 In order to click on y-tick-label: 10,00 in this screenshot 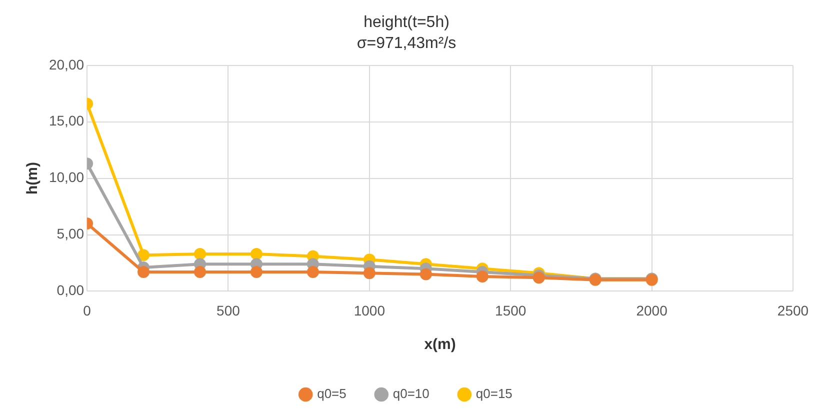, I will do `click(66, 177)`.